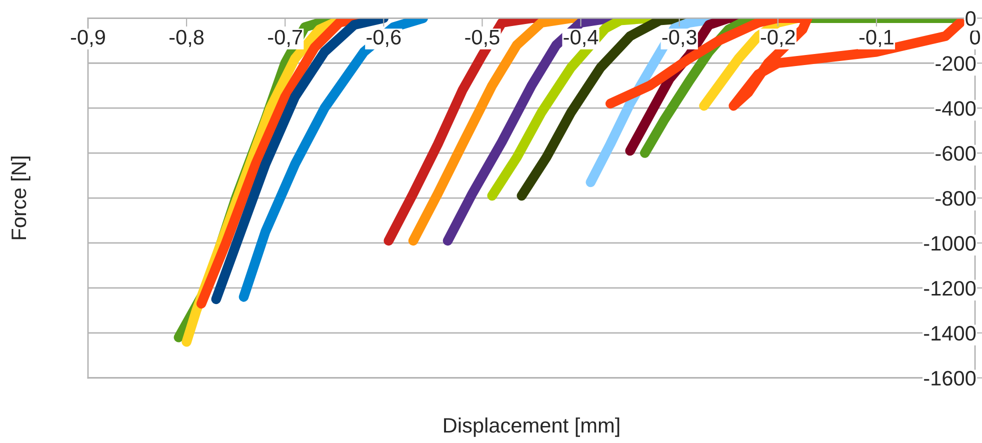  I want to click on y-tick-label: -1200, so click(950, 288).